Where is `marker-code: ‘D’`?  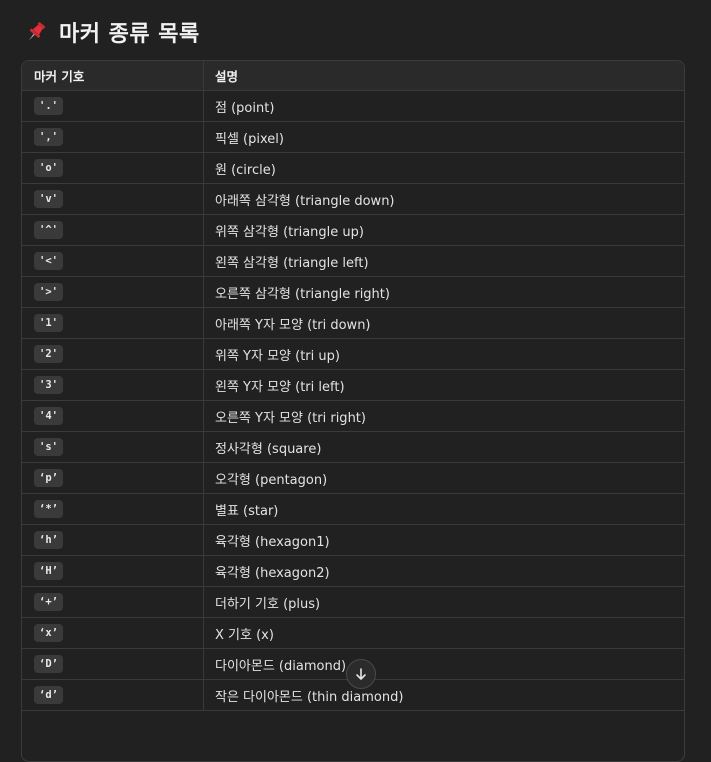
marker-code: ‘D’ is located at coordinates (48, 664).